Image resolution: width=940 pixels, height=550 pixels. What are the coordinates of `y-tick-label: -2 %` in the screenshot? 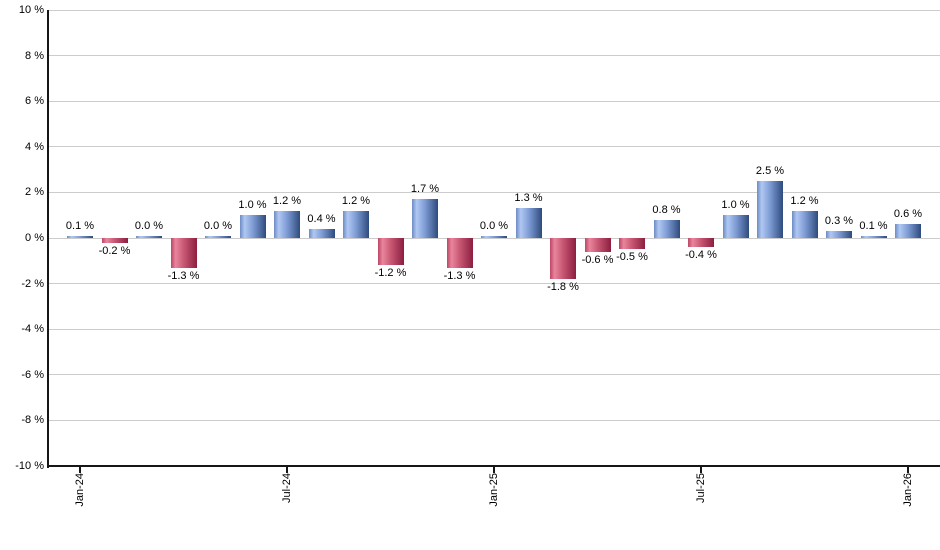 It's located at (32, 283).